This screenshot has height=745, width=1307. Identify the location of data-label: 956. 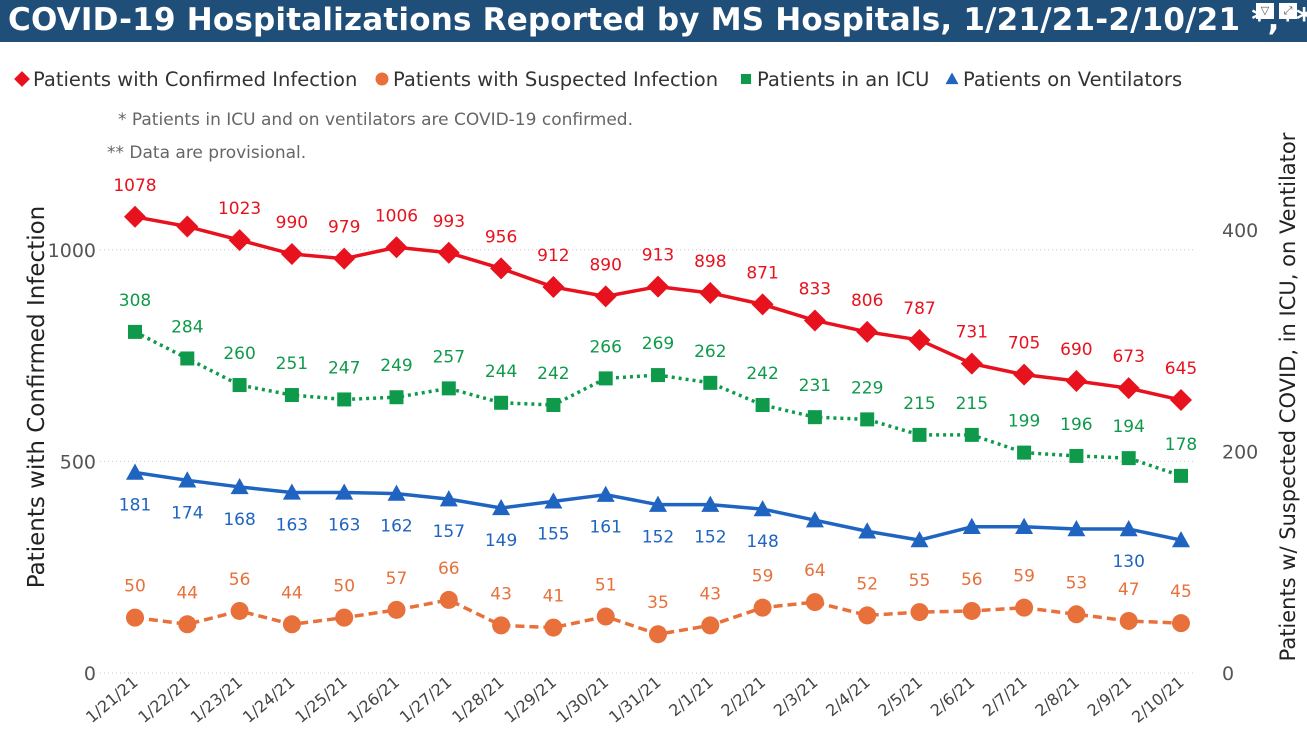
(501, 237).